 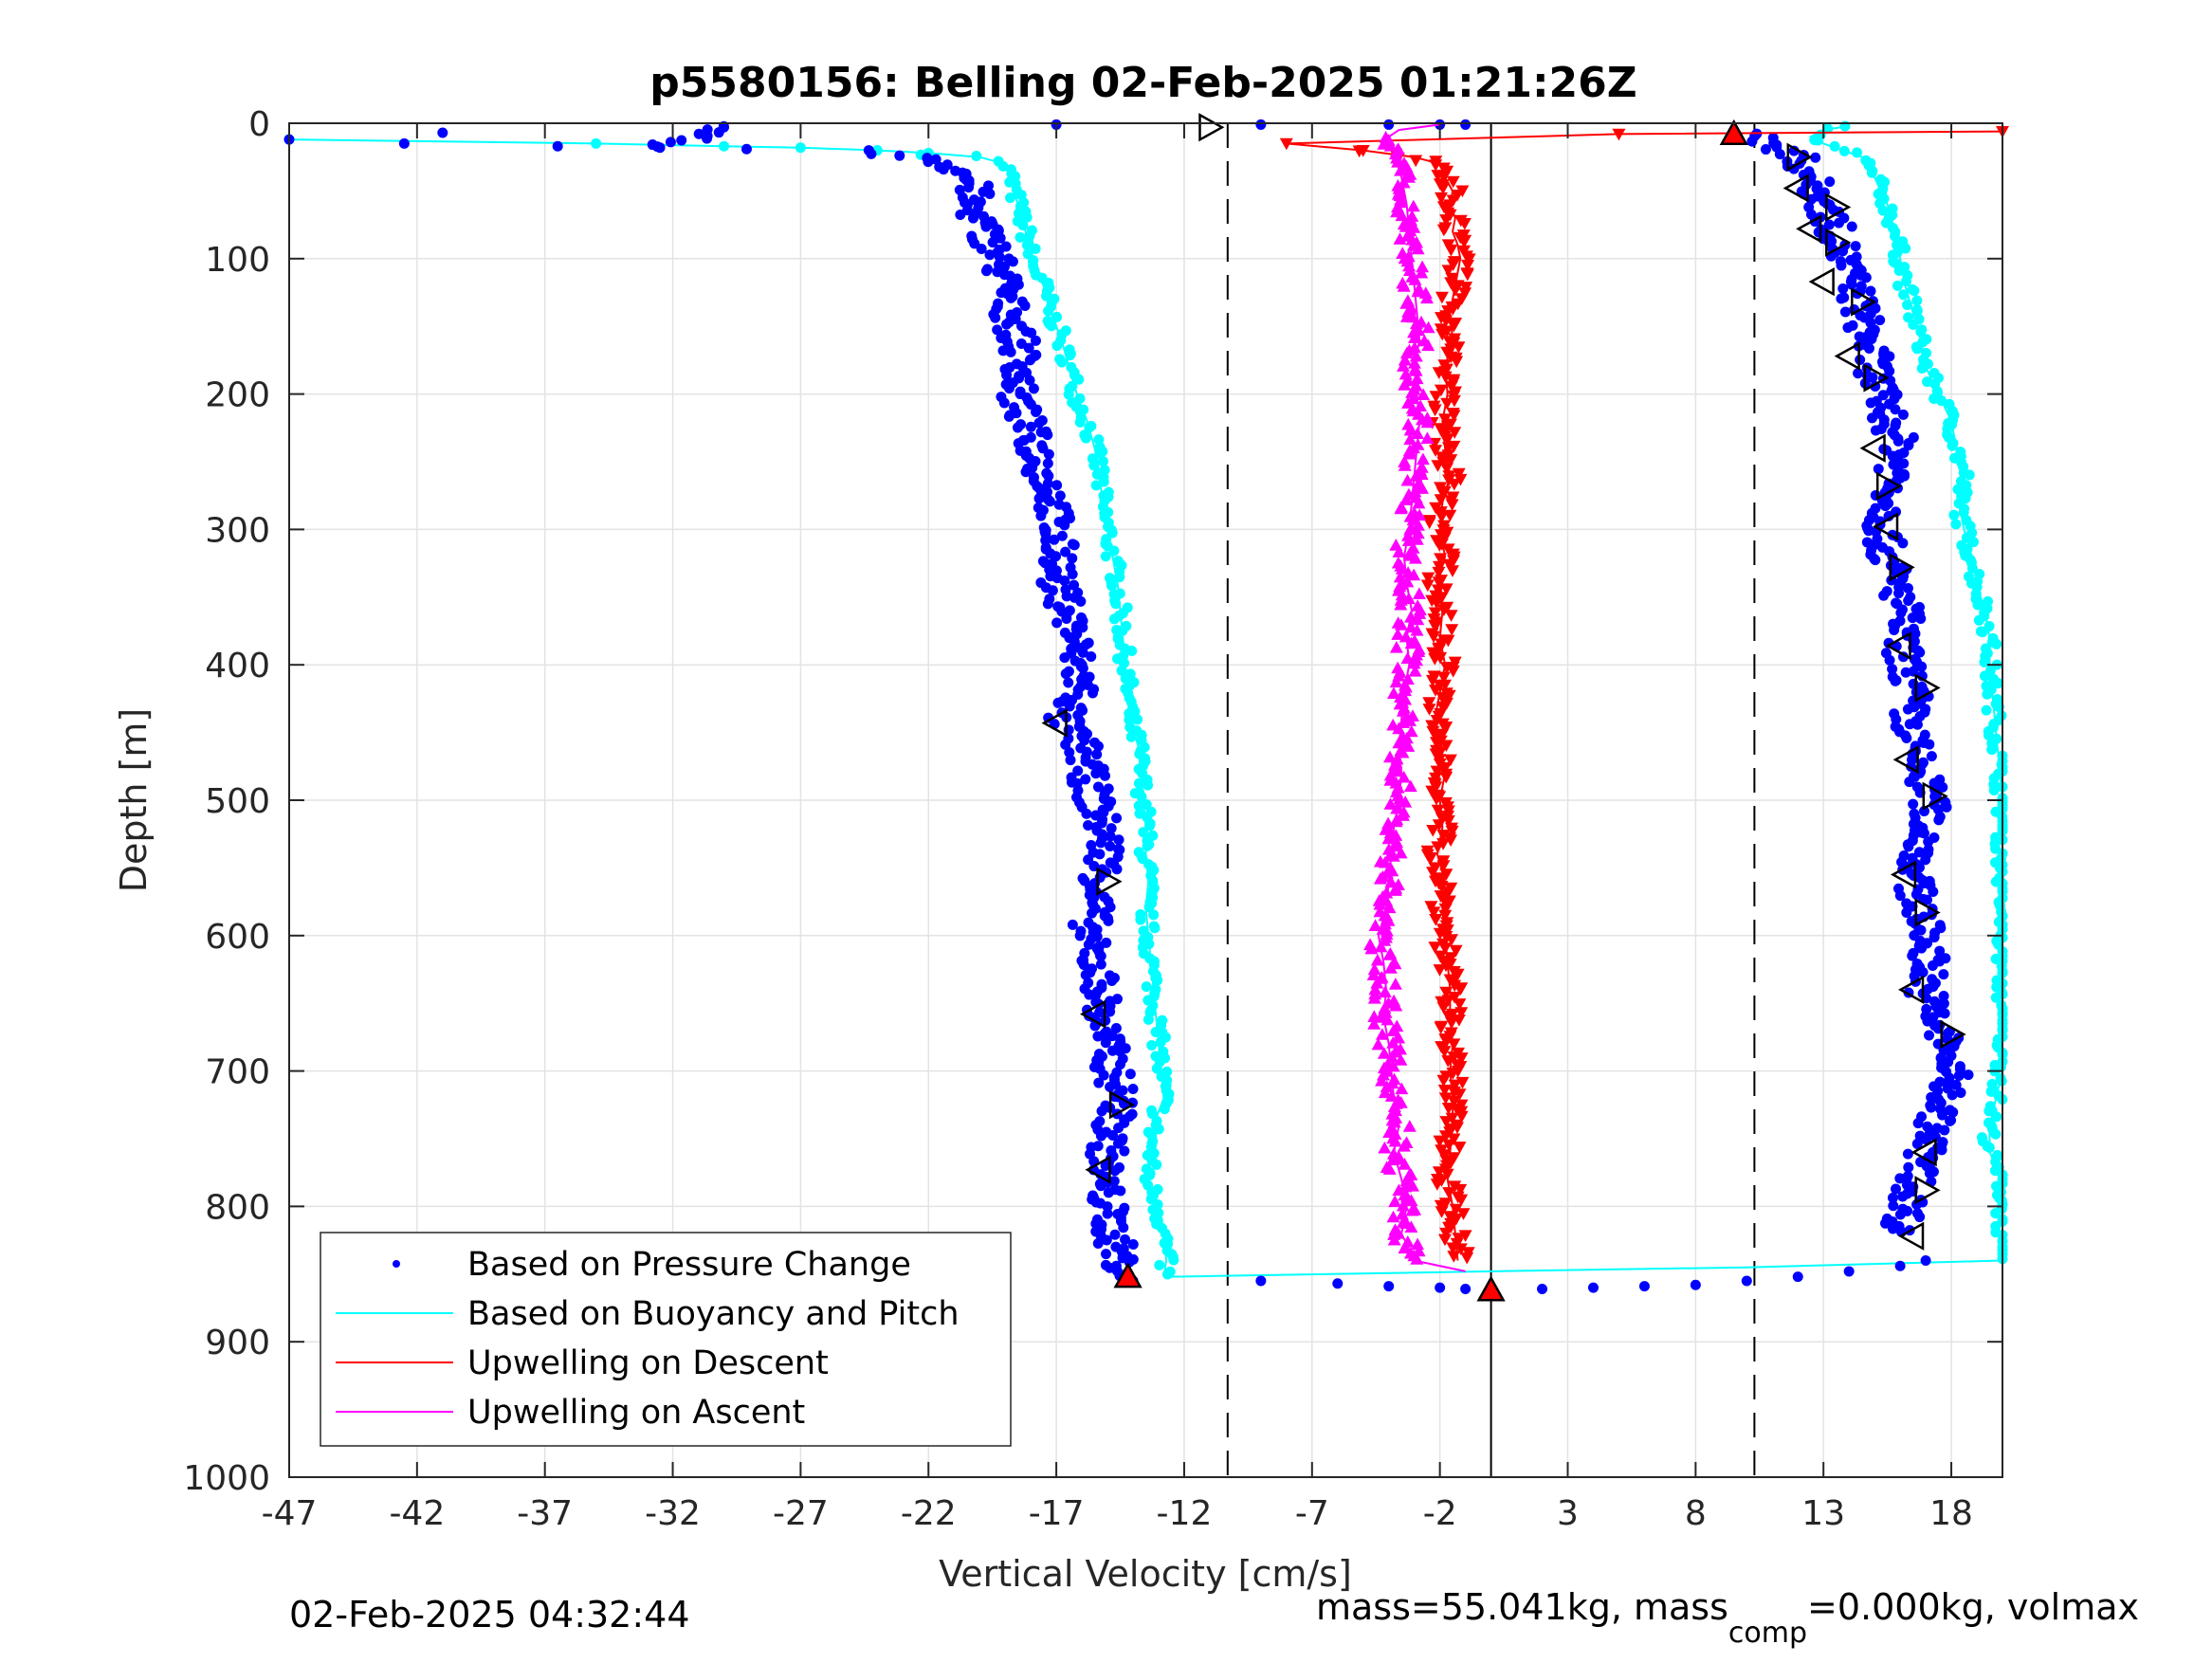 What do you see at coordinates (1823, 1514) in the screenshot?
I see `x-tick-label: 13` at bounding box center [1823, 1514].